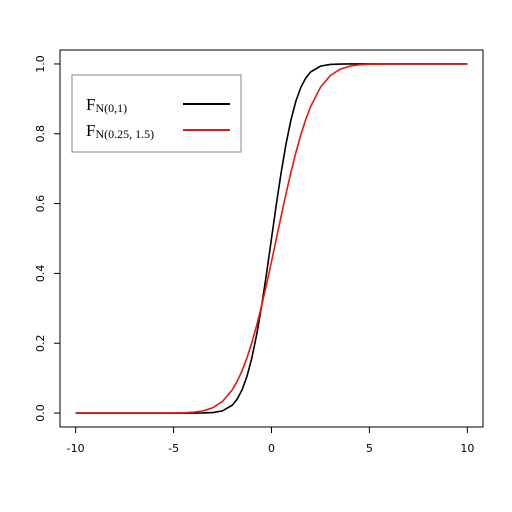  Describe the element at coordinates (40, 413) in the screenshot. I see `y-tick-label: 0.0` at that location.